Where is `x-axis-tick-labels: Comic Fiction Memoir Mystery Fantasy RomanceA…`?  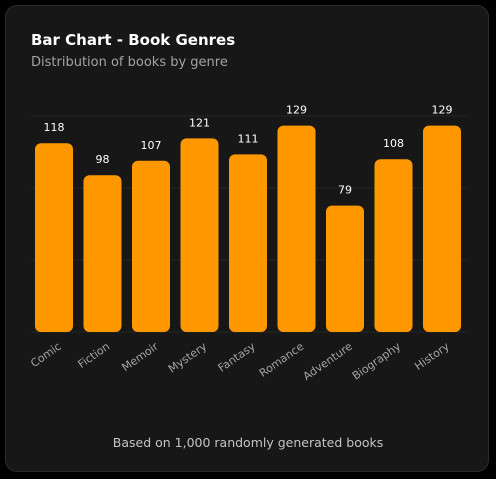 x-axis-tick-labels: Comic Fiction Memoir Mystery Fantasy RomanceA… is located at coordinates (240, 362).